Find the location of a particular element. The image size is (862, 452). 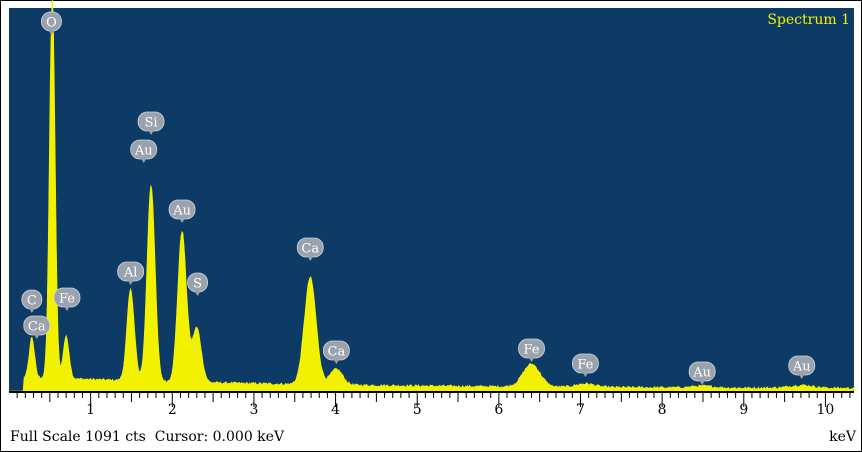

x-tick-label-3: 3 is located at coordinates (253, 410).